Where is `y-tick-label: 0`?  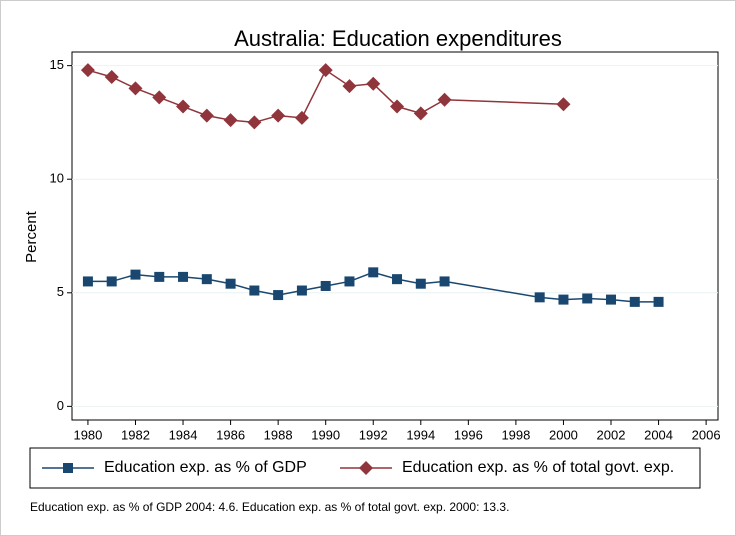
y-tick-label: 0 is located at coordinates (60, 405).